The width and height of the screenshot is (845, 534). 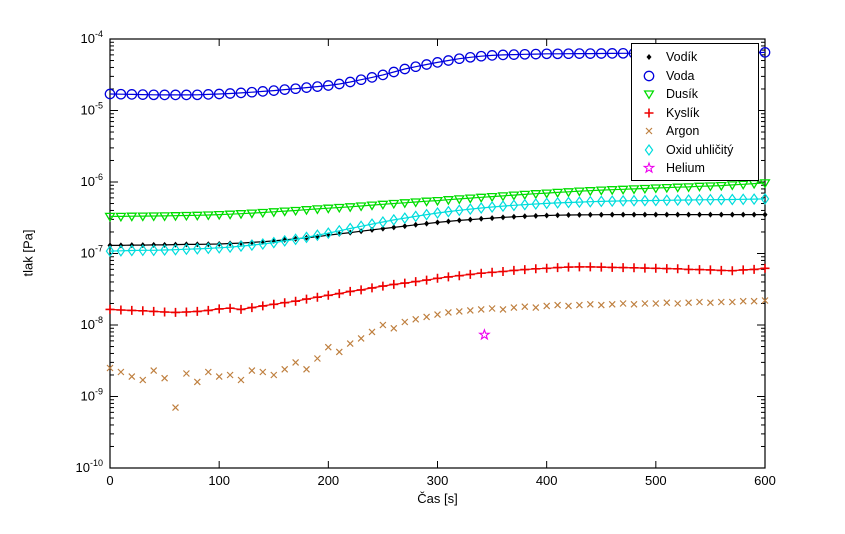 I want to click on legend-item-helium: Helium, so click(x=695, y=168).